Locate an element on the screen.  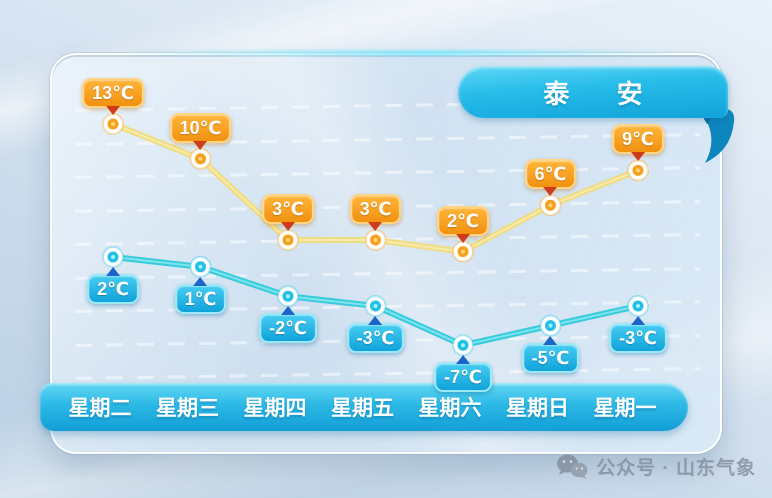
panel-top-glow is located at coordinates (400, 53).